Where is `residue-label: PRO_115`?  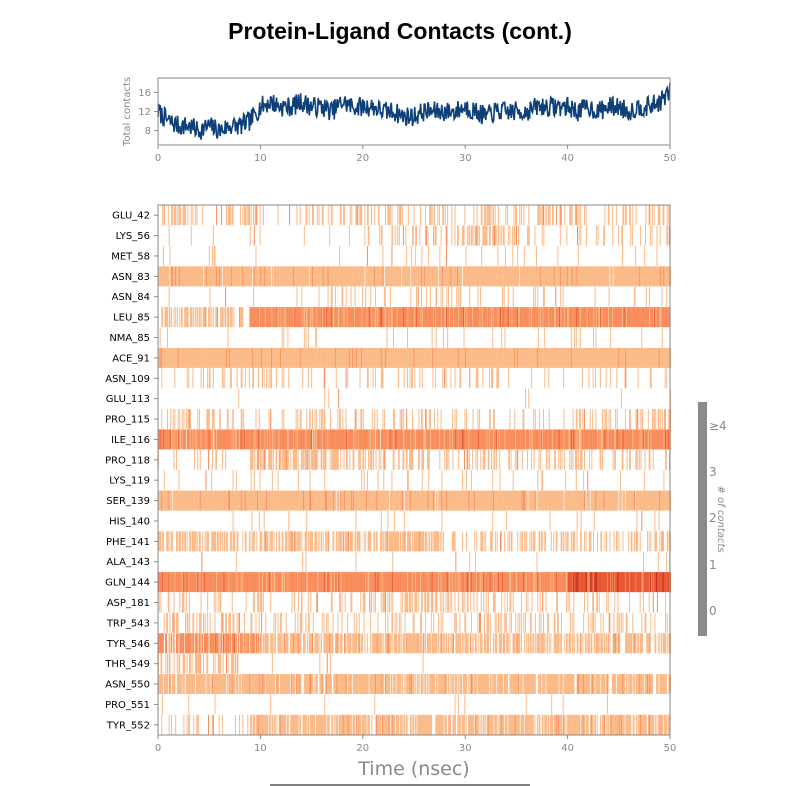 residue-label: PRO_115 is located at coordinates (127, 420).